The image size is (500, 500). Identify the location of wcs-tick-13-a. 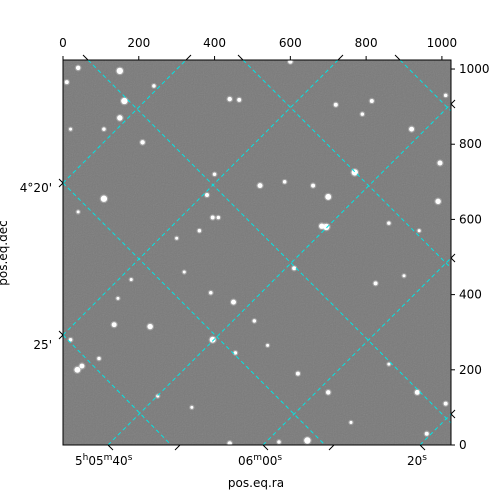
(453, 256).